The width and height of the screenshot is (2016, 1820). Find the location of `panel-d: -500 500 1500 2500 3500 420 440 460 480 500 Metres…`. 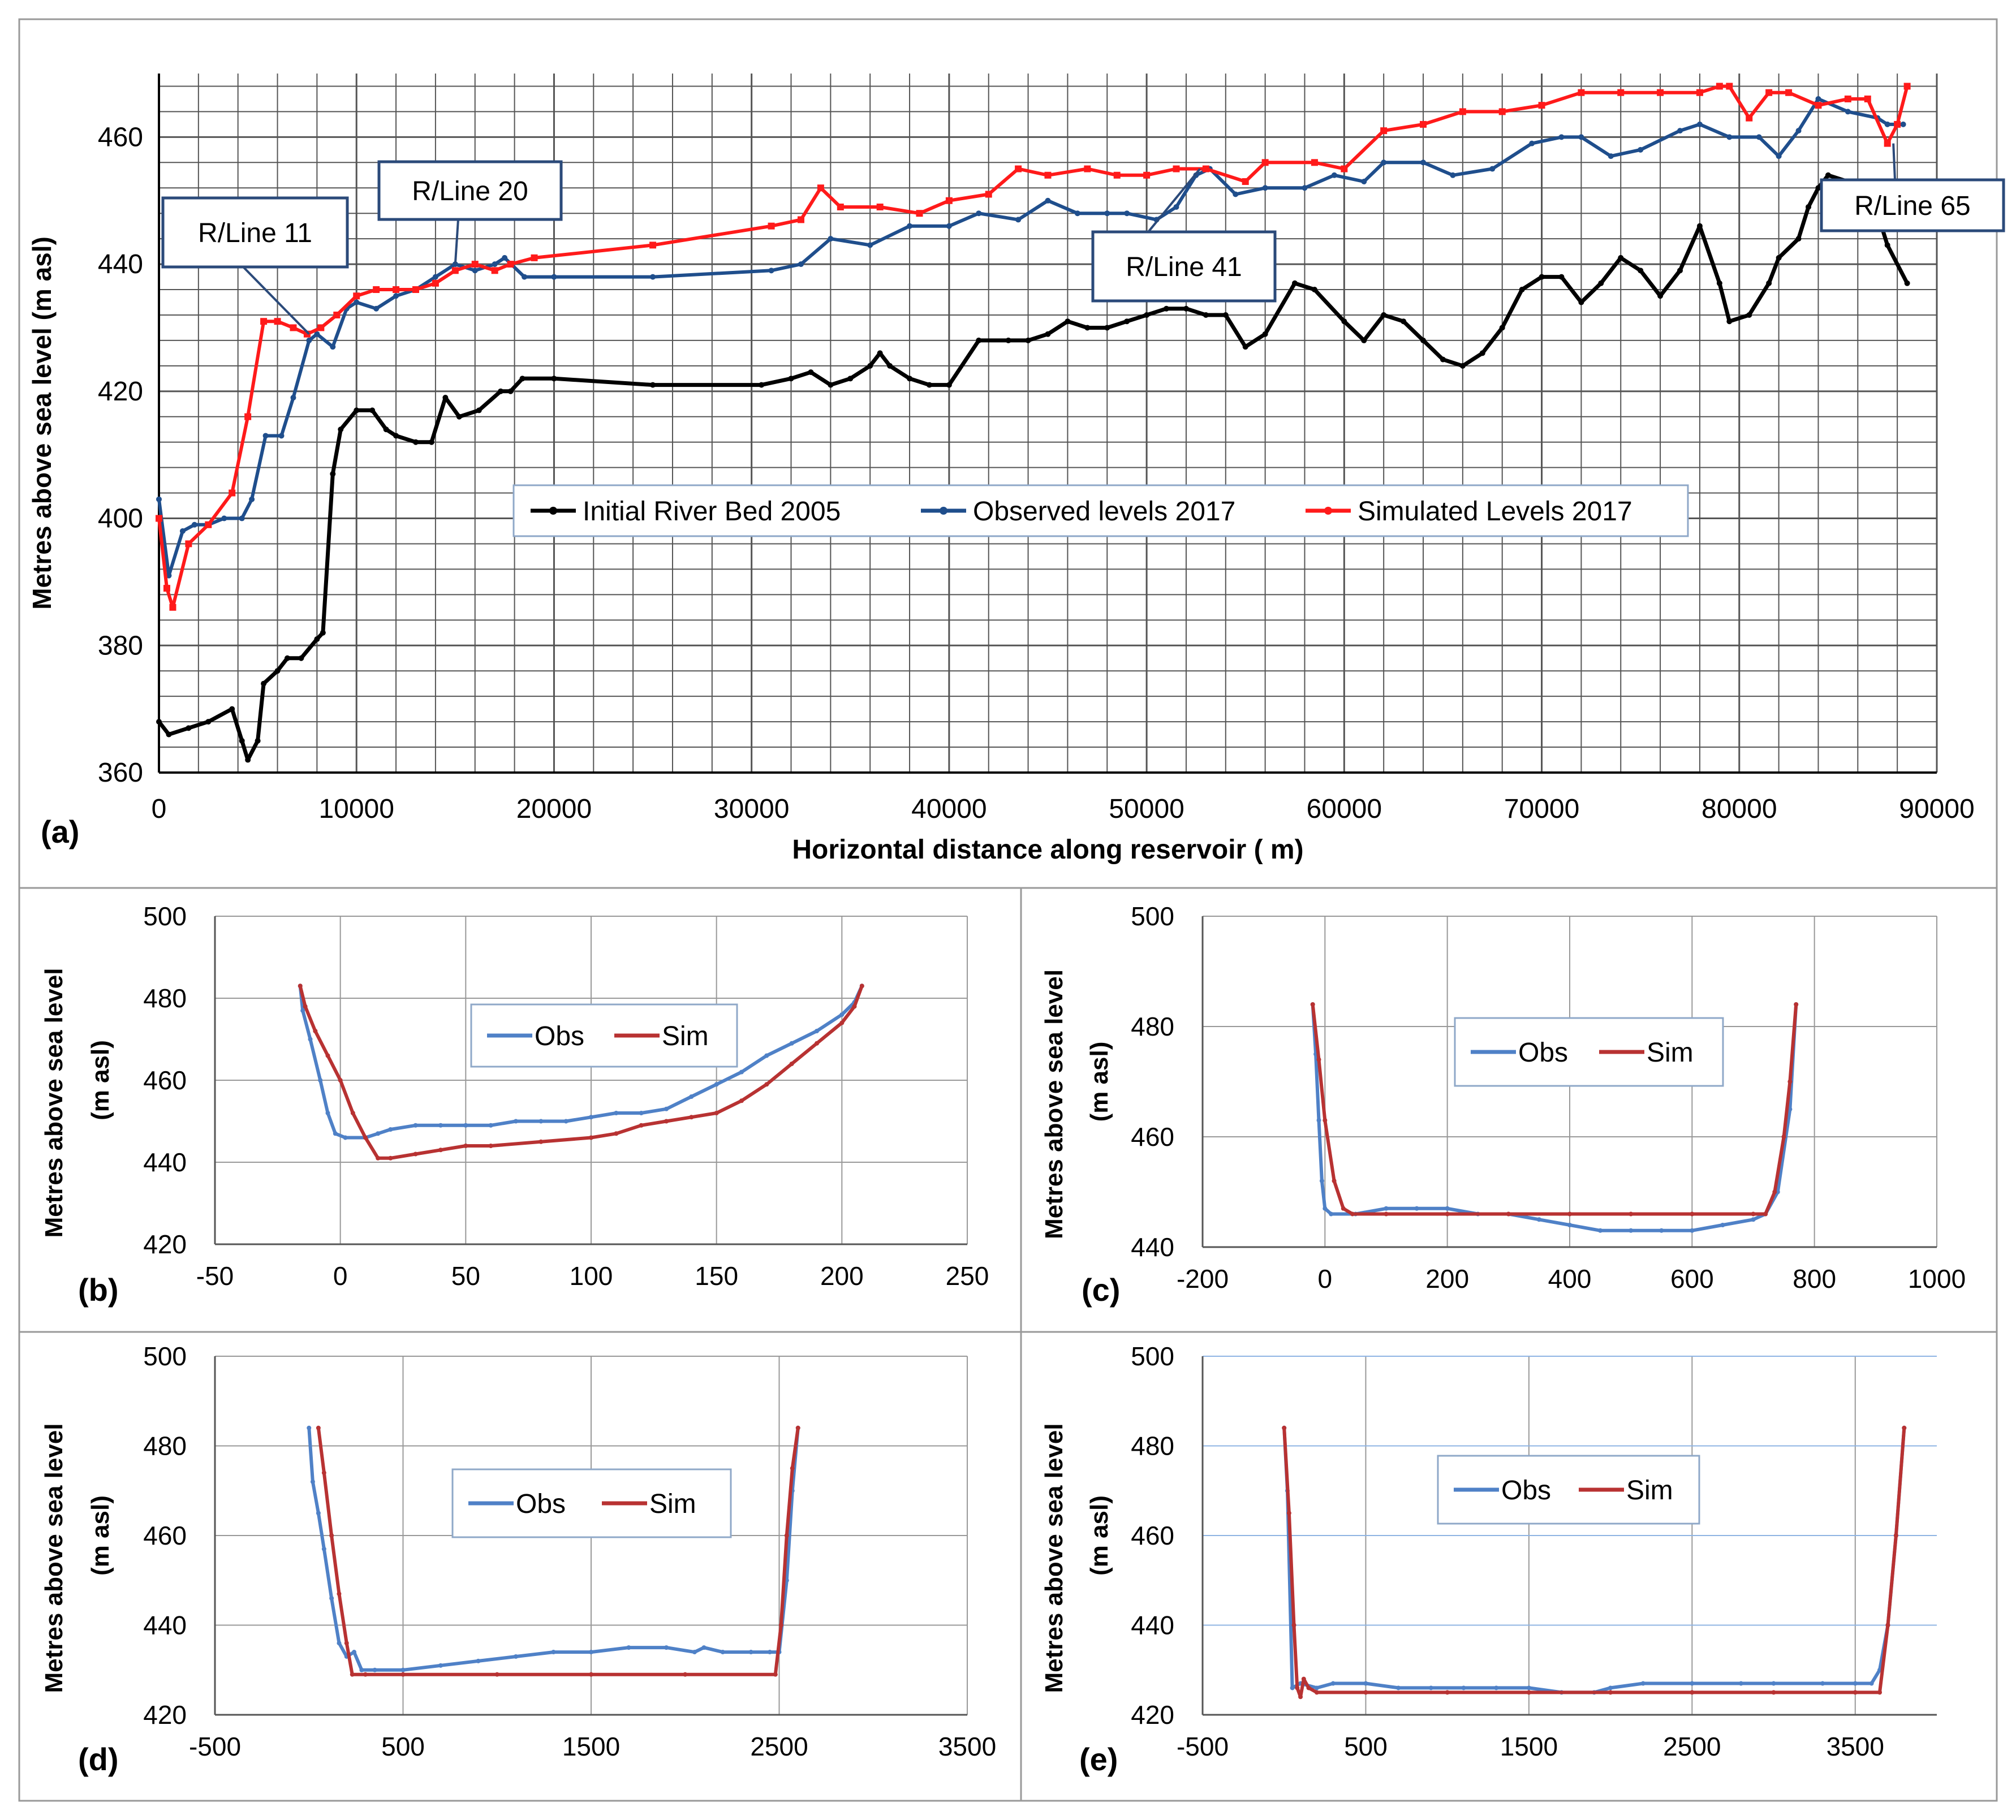

panel-d: -500 500 1500 2500 3500 420 440 460 480 500 Metres… is located at coordinates (518, 1559).